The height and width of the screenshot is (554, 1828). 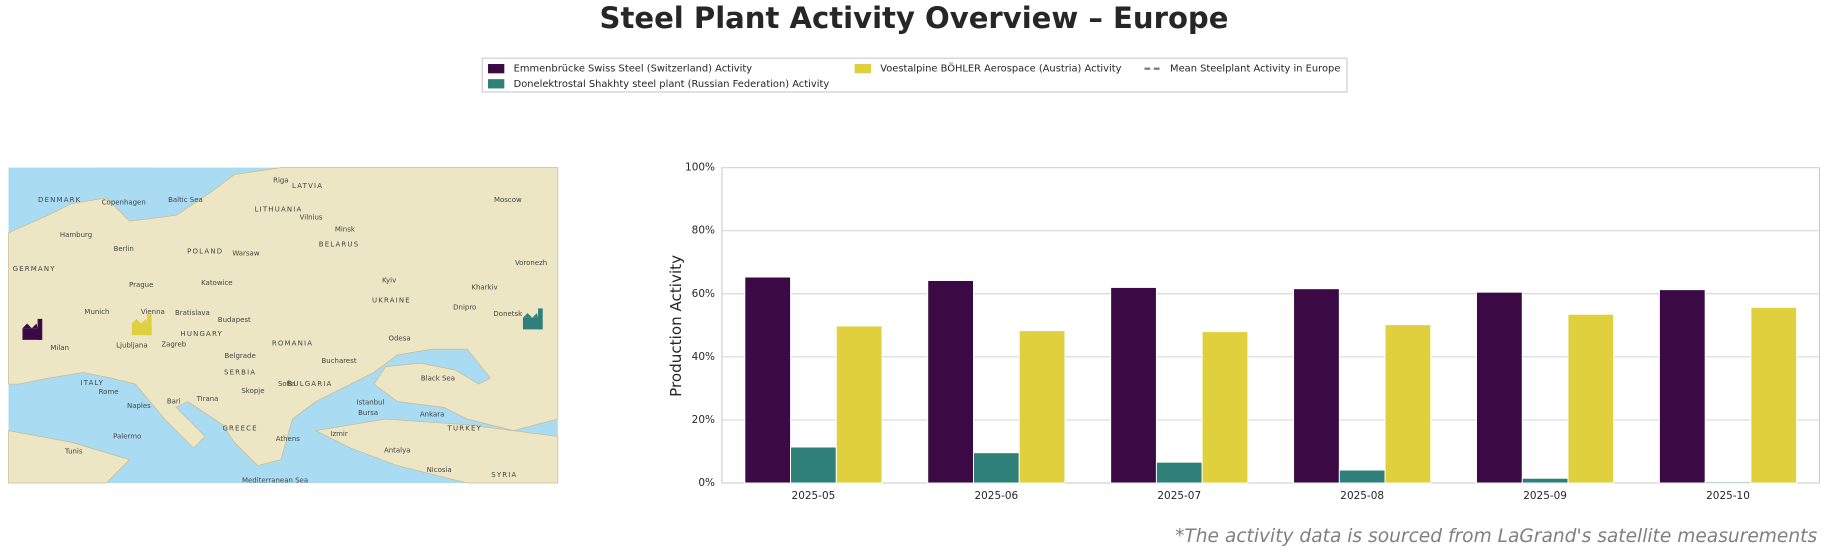 What do you see at coordinates (245, 254) in the screenshot?
I see `map-label: Warsaw` at bounding box center [245, 254].